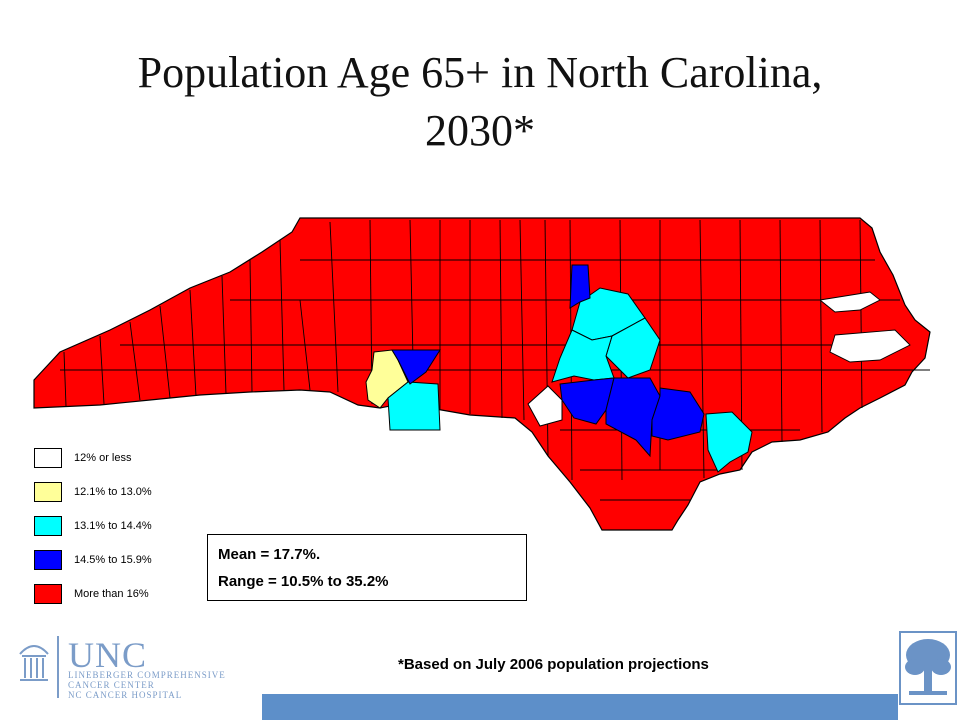 The image size is (960, 720). Describe the element at coordinates (864, 327) in the screenshot. I see `sound-water` at that location.